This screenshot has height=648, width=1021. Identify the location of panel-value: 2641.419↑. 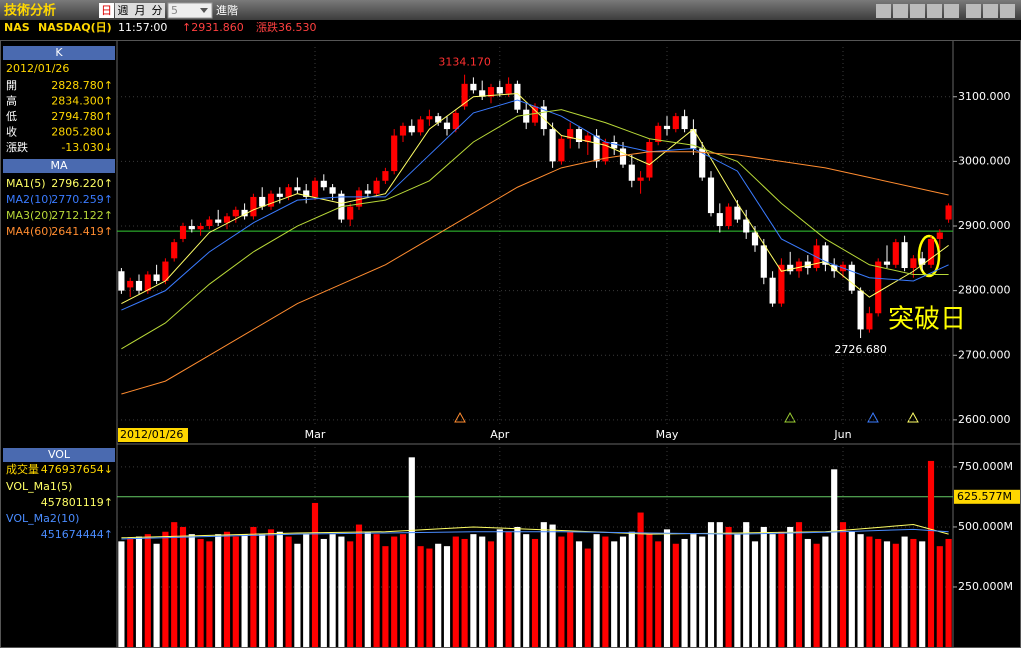
(82, 231).